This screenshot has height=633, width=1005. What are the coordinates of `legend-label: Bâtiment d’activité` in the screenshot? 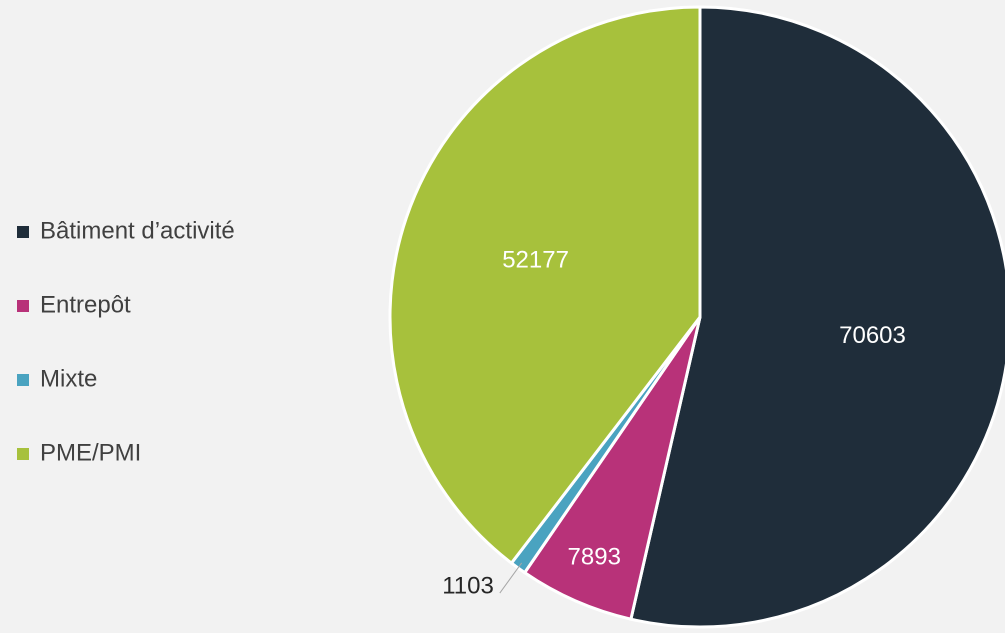 It's located at (137, 230).